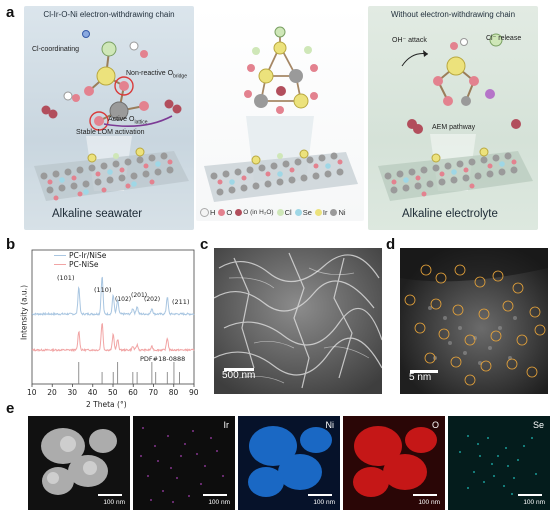 This screenshot has width=558, height=517. Describe the element at coordinates (307, 212) in the screenshot. I see `legend-se-label: Se` at that location.